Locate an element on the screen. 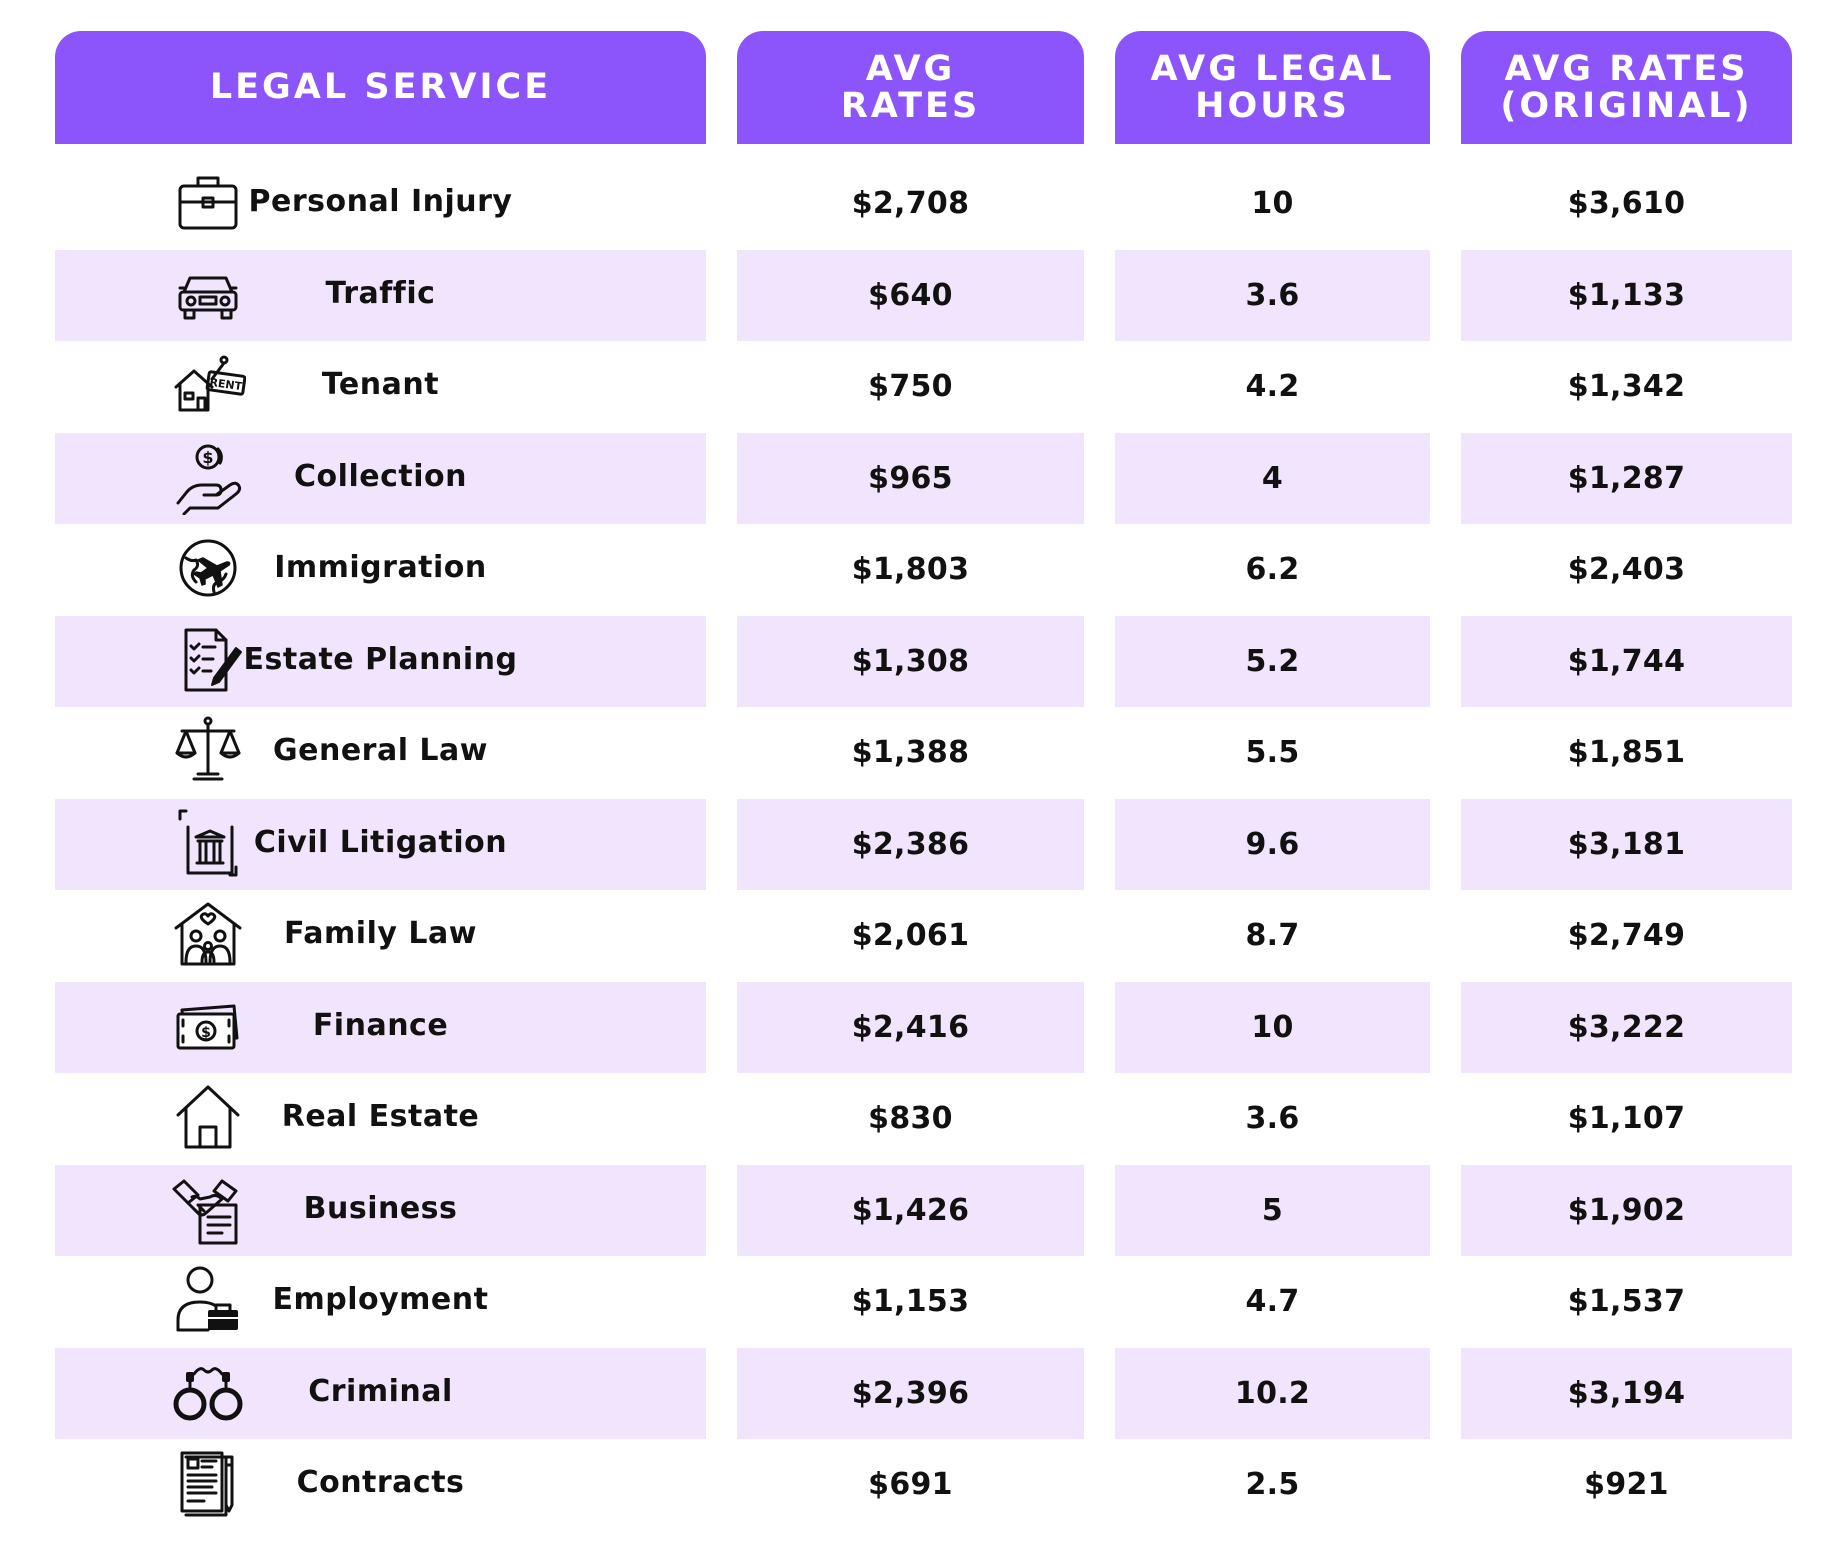  avg-hours-cell: 4.7 is located at coordinates (1272, 1301).